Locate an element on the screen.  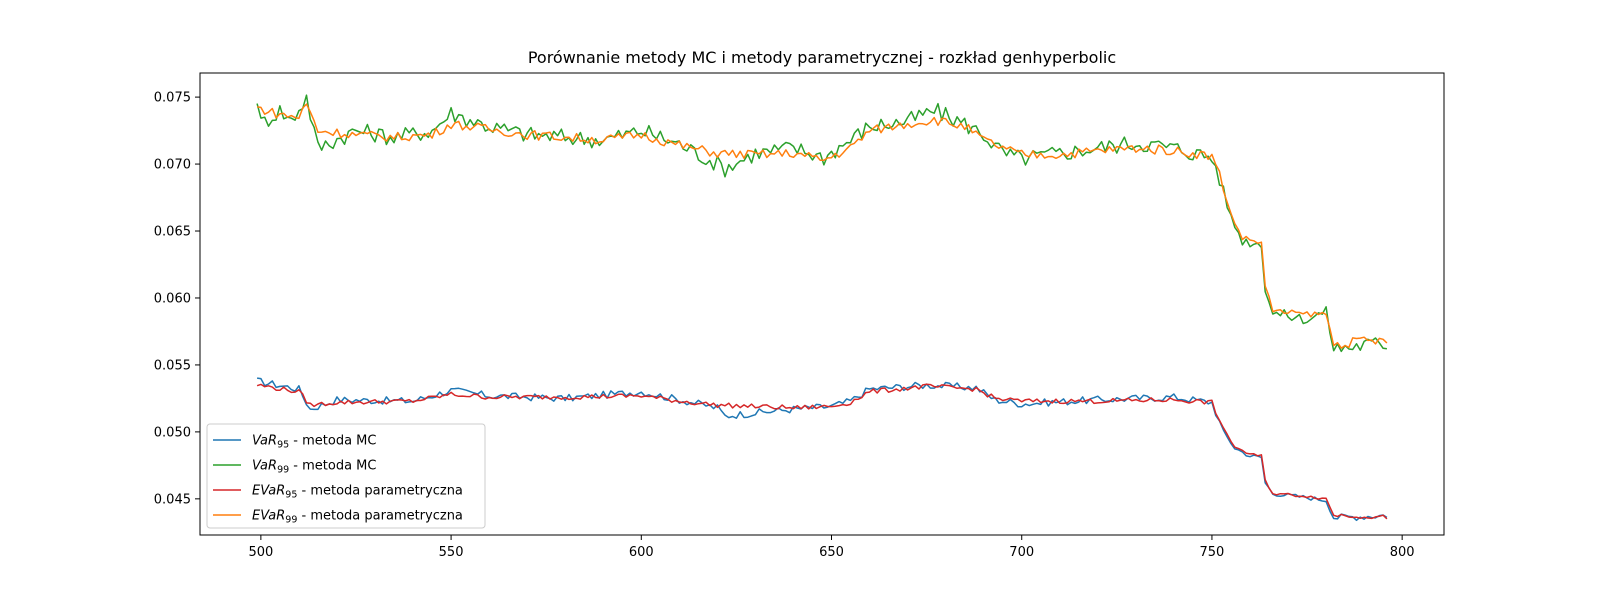
x-tick-label-0: 500 is located at coordinates (260, 552).